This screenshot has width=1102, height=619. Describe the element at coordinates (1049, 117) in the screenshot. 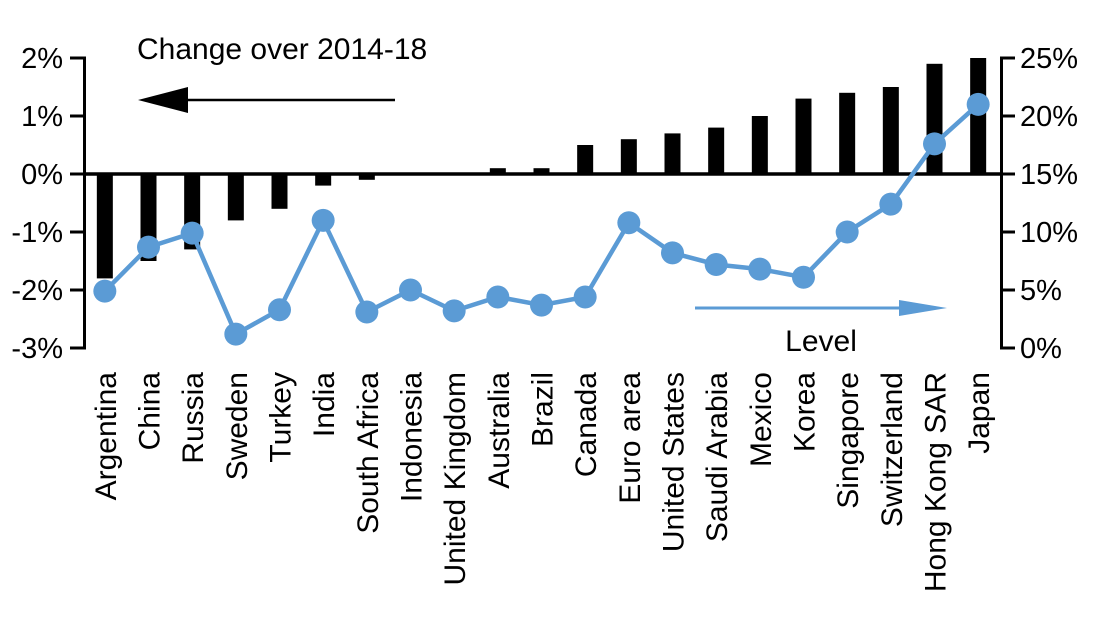

I see `right-tick-label: 20%` at that location.